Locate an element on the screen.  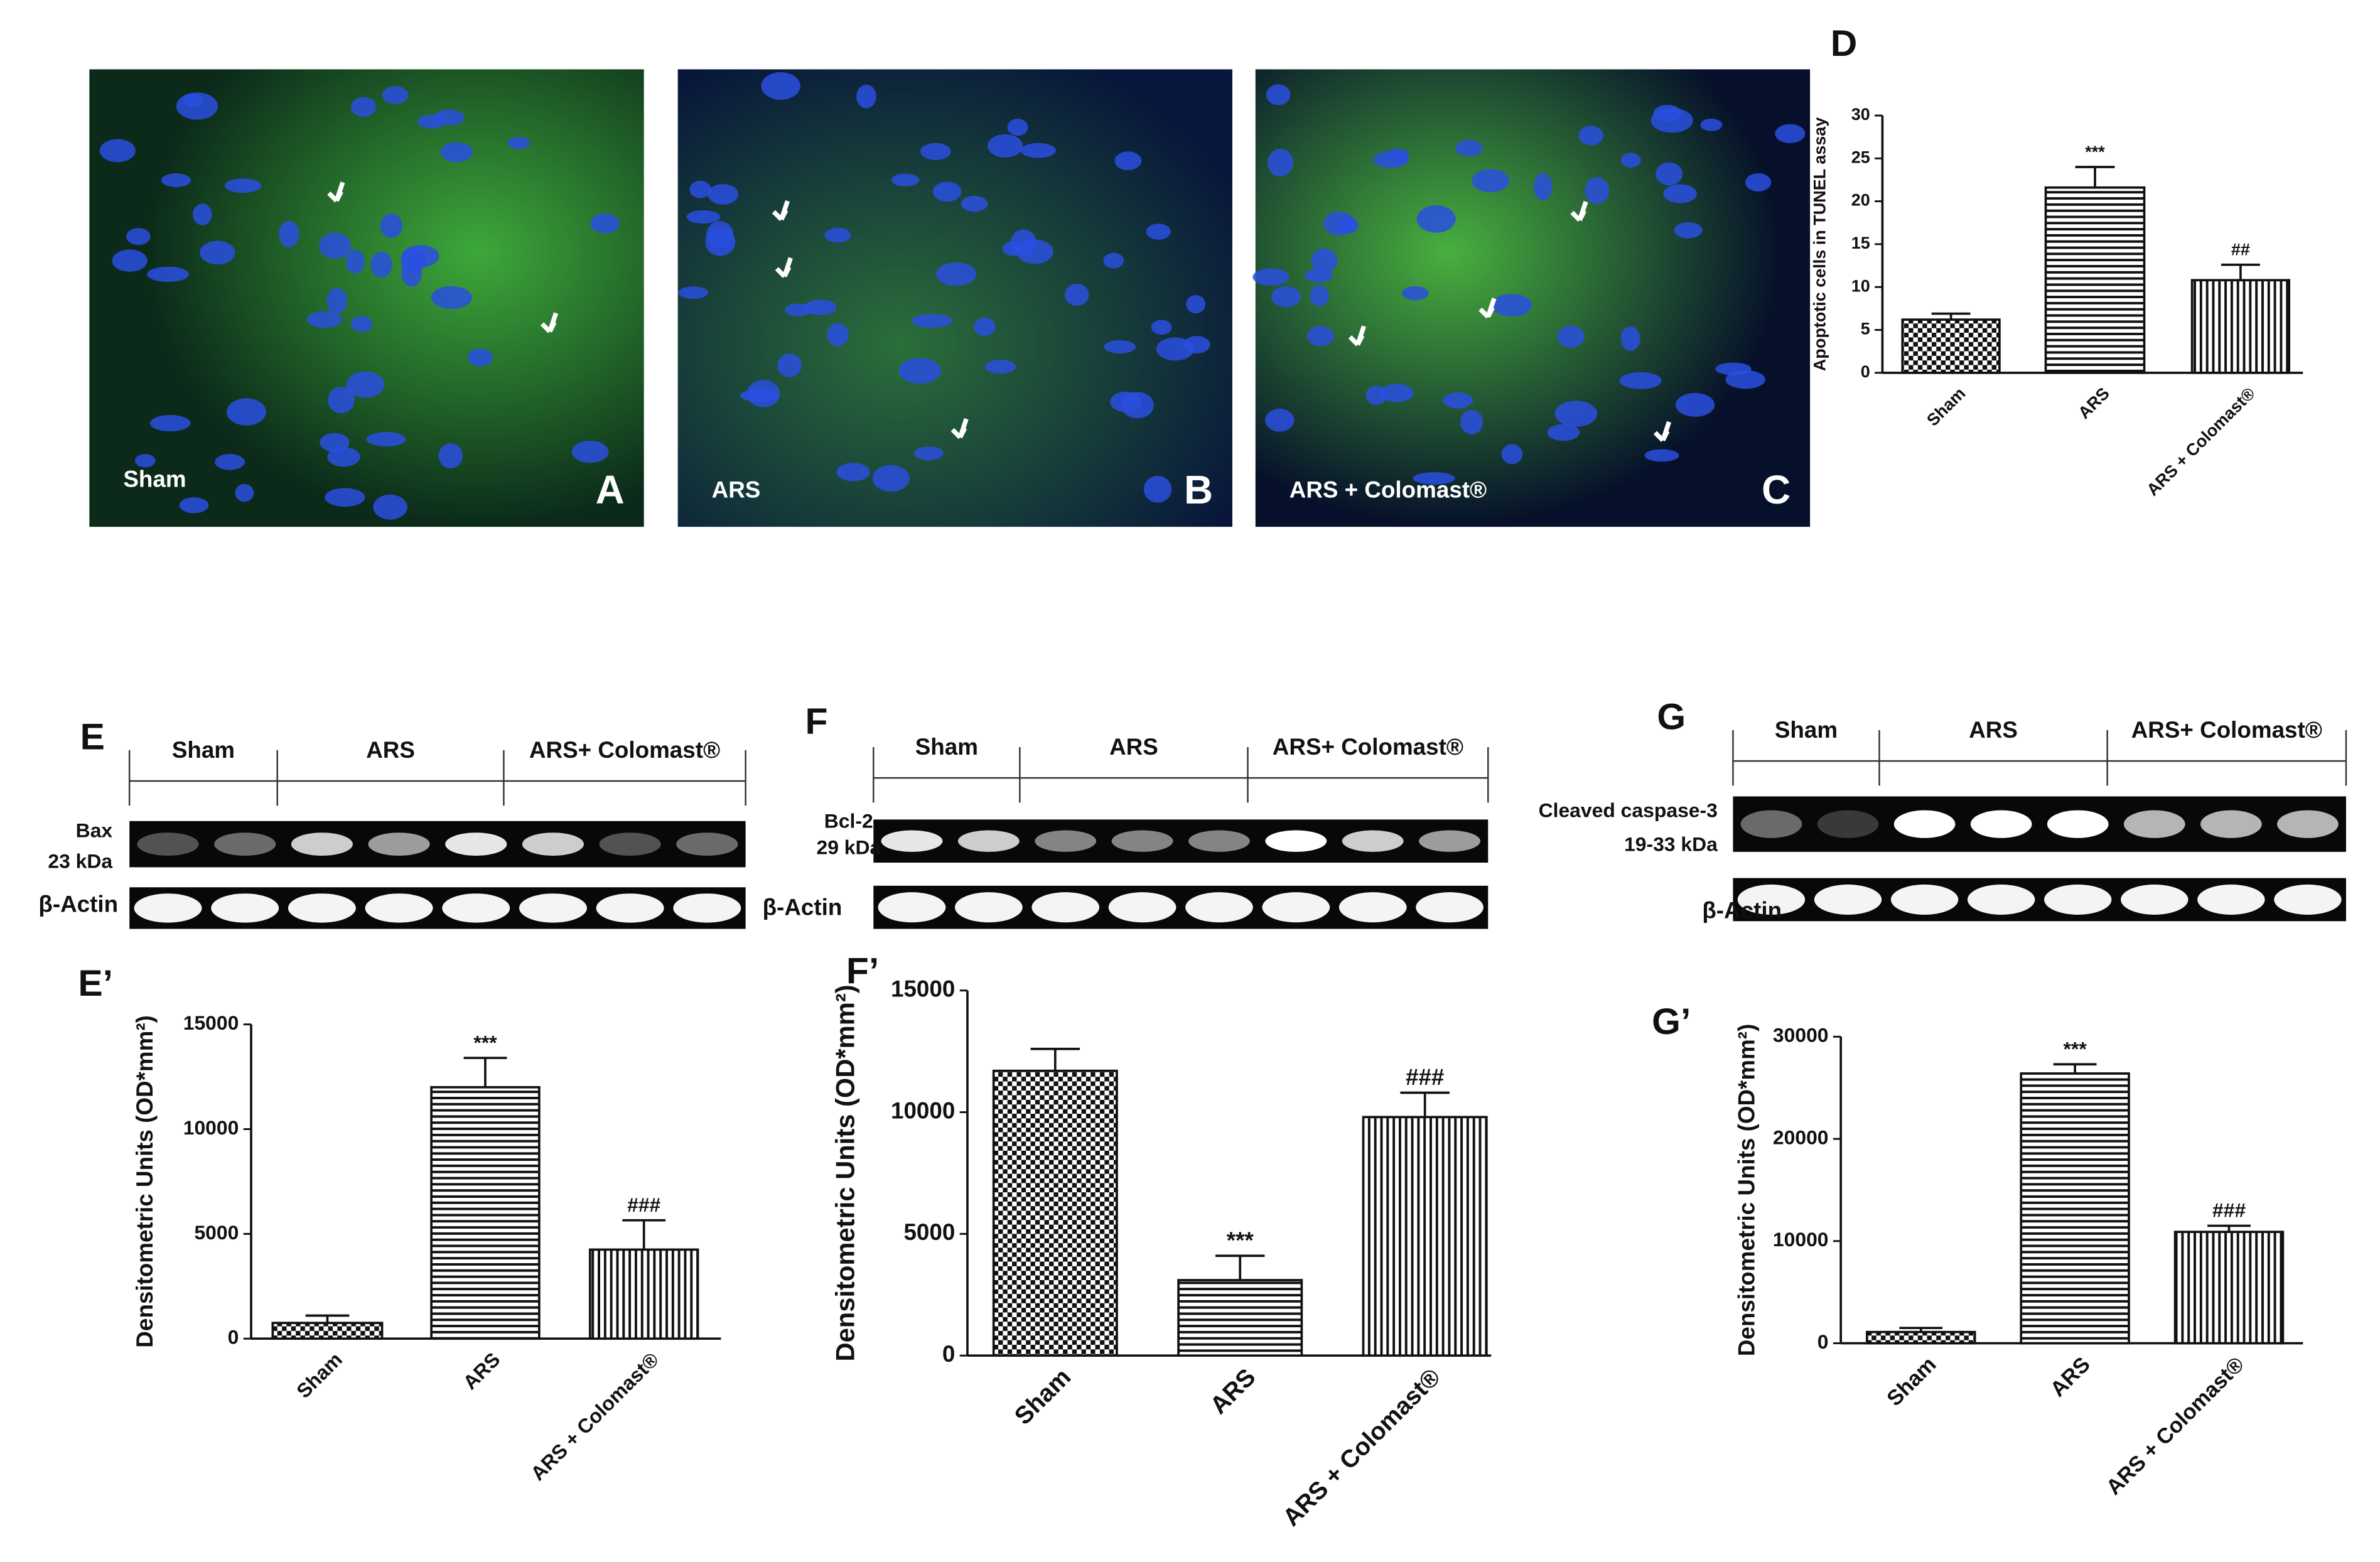
panel-letter: G is located at coordinates (1671, 716).